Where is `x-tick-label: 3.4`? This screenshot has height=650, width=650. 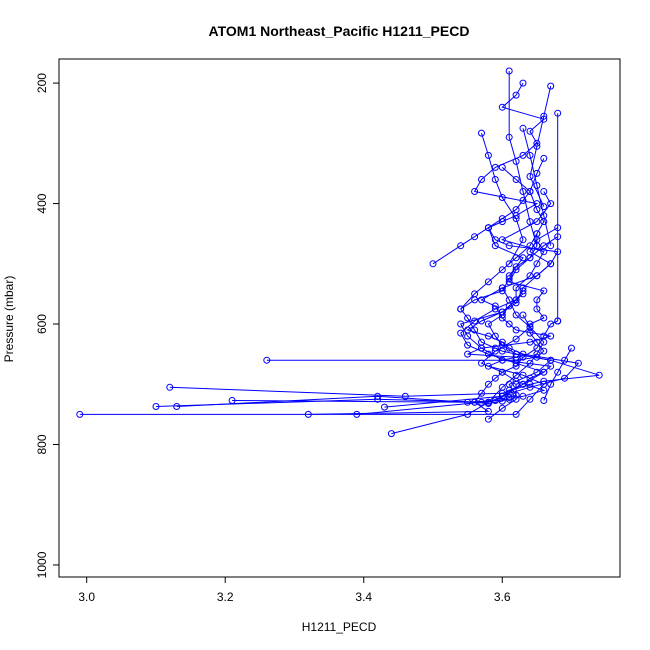
x-tick-label: 3.4 is located at coordinates (363, 597).